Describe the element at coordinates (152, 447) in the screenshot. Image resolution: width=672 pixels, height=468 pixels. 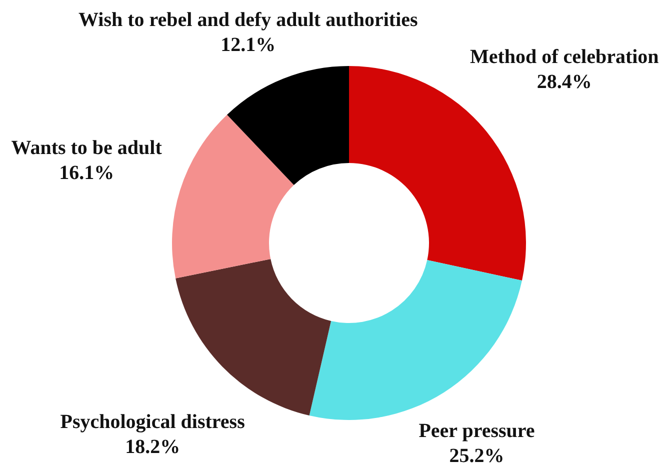
I see `data-label: 18.2%` at that location.